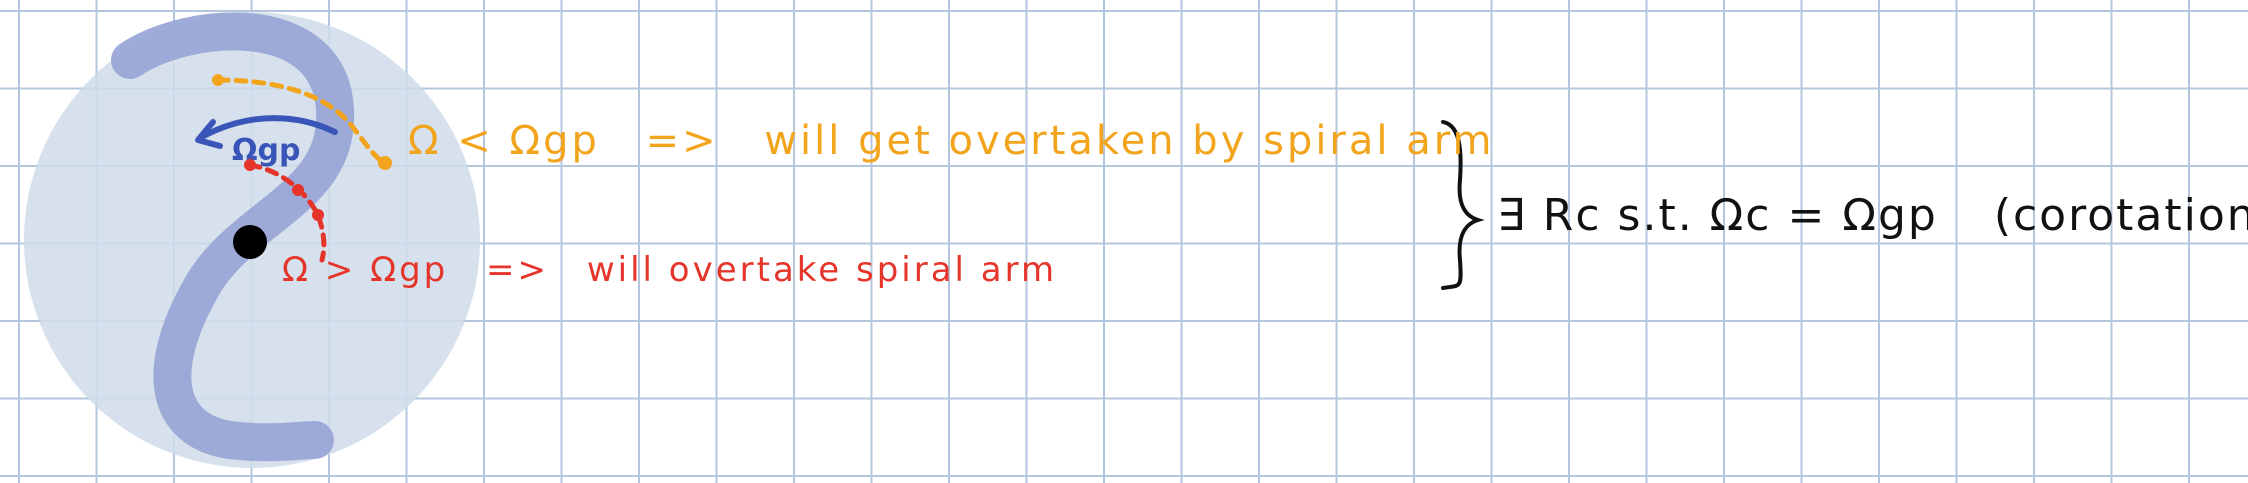 Image resolution: width=2248 pixels, height=483 pixels. What do you see at coordinates (518, 270) in the screenshot?
I see `fast-implies: =>` at bounding box center [518, 270].